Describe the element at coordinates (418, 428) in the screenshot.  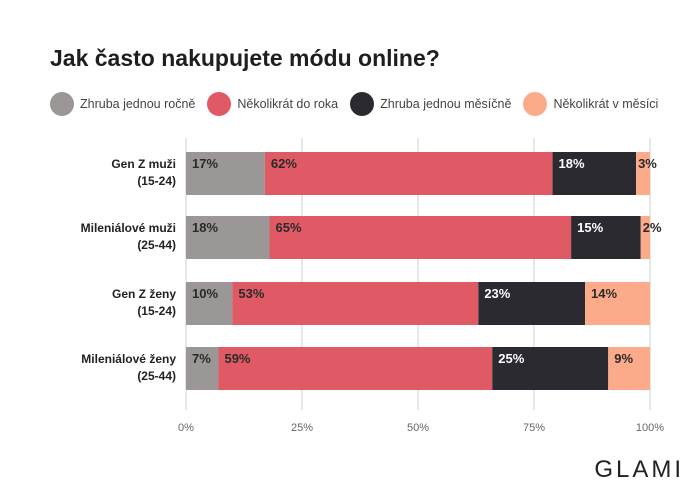
I see `x-tick-label: 50%` at that location.